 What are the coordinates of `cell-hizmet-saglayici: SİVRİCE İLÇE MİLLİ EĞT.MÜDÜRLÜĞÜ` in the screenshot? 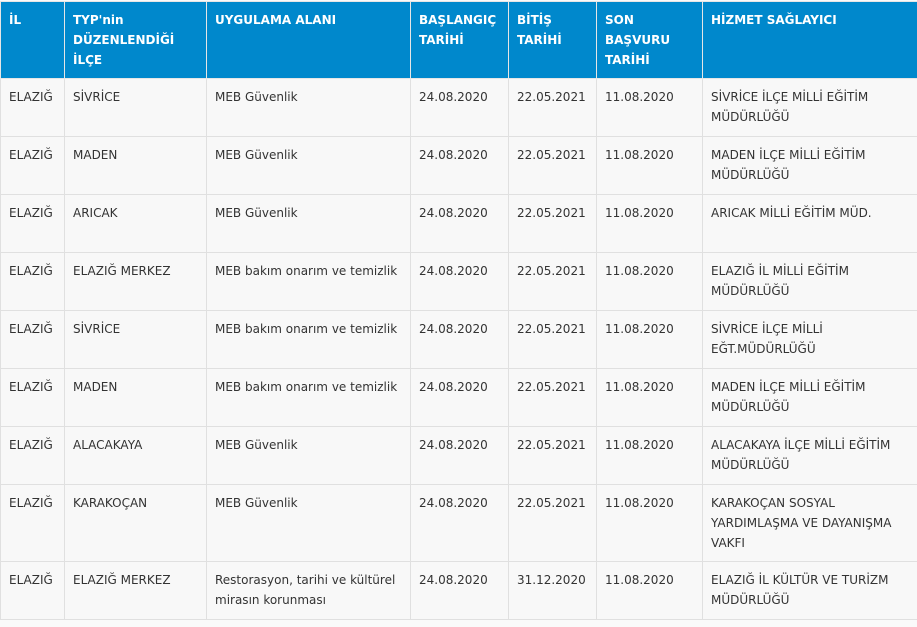 It's located at (810, 340).